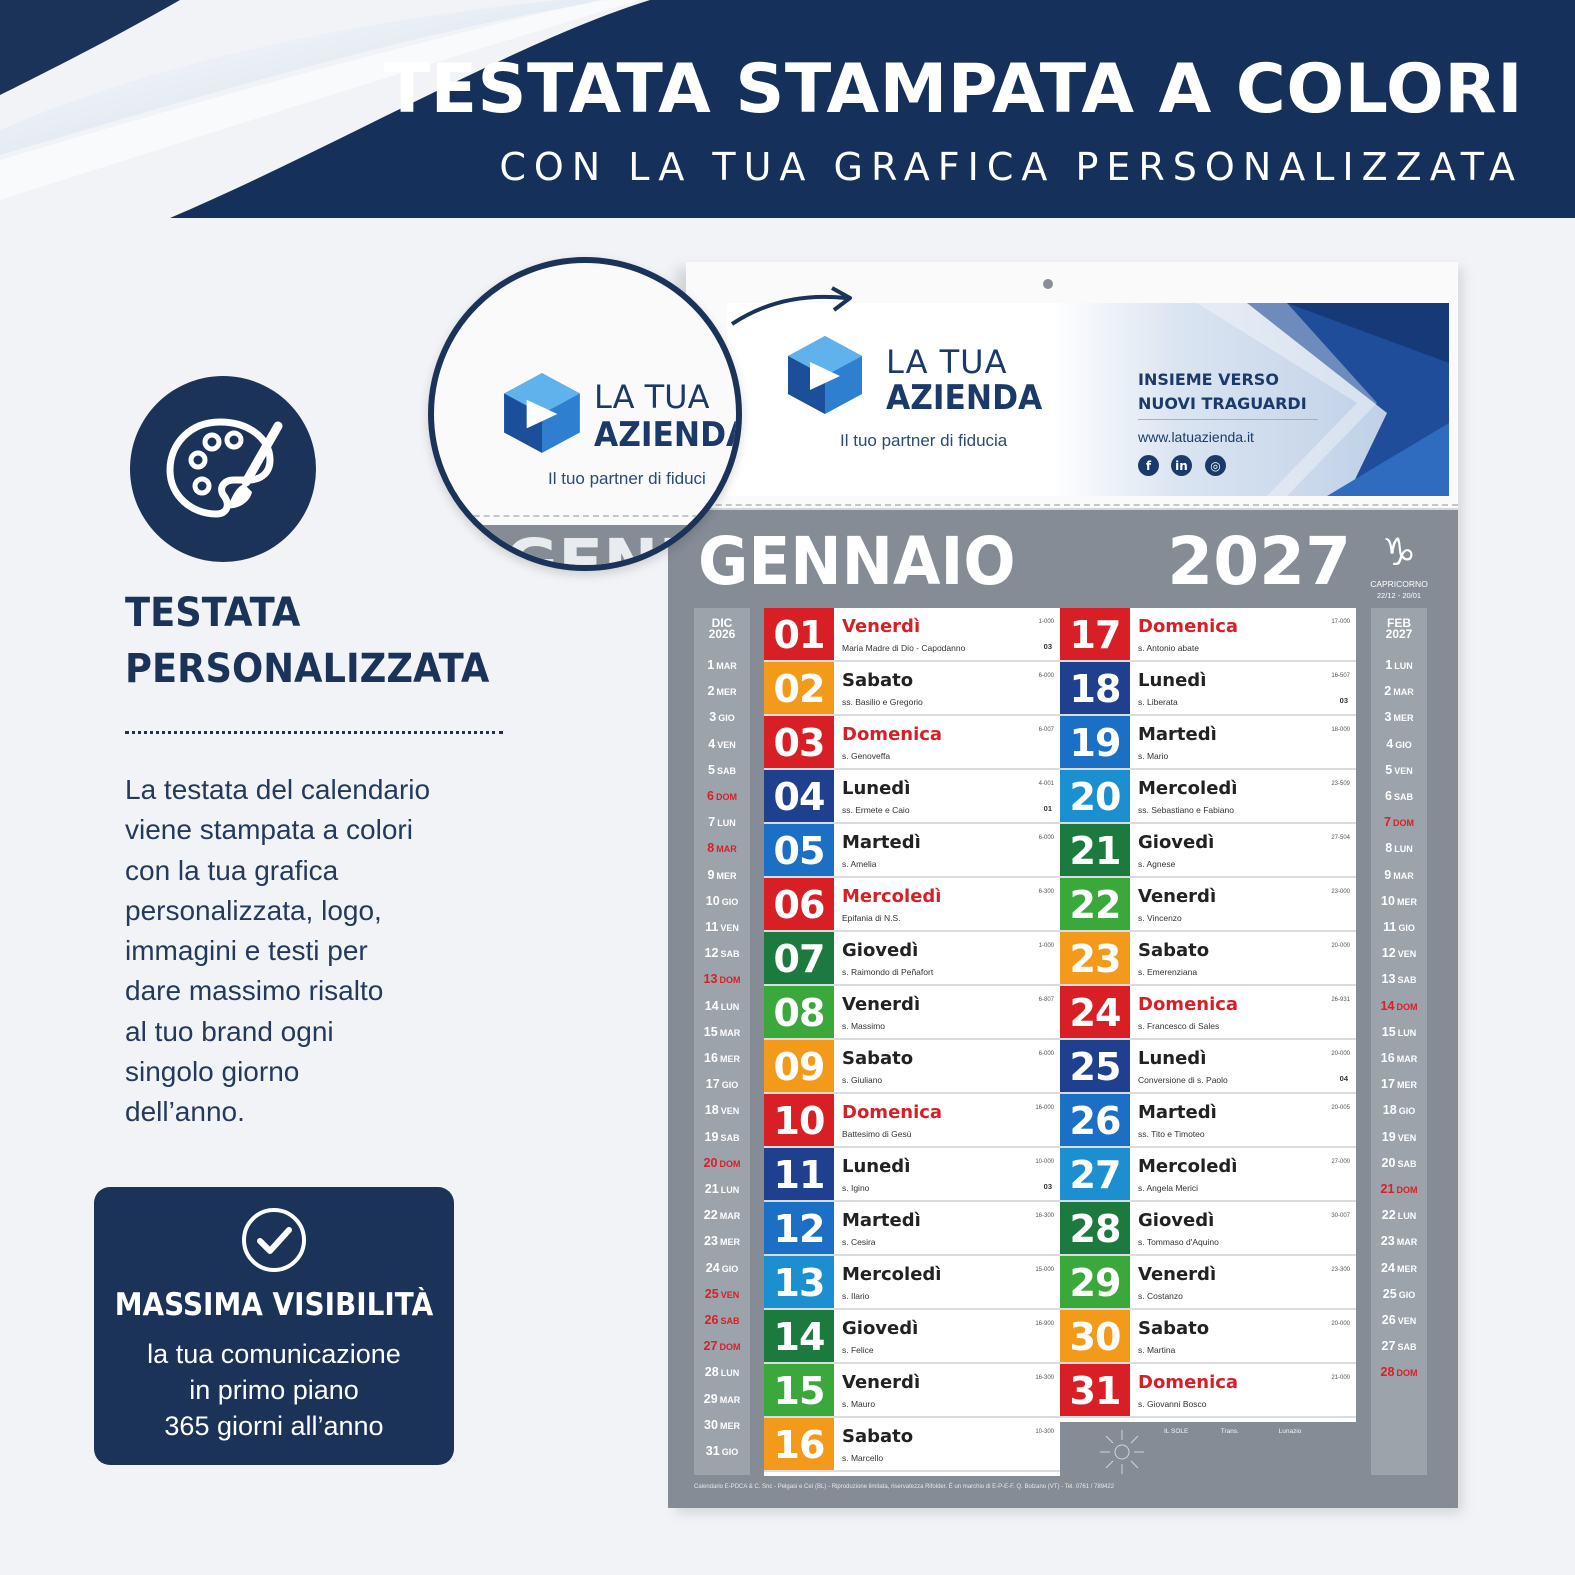  What do you see at coordinates (1208, 1229) in the screenshot?
I see `day-row: 28 Giovedì s. Tommaso d'Aquino 30-007` at bounding box center [1208, 1229].